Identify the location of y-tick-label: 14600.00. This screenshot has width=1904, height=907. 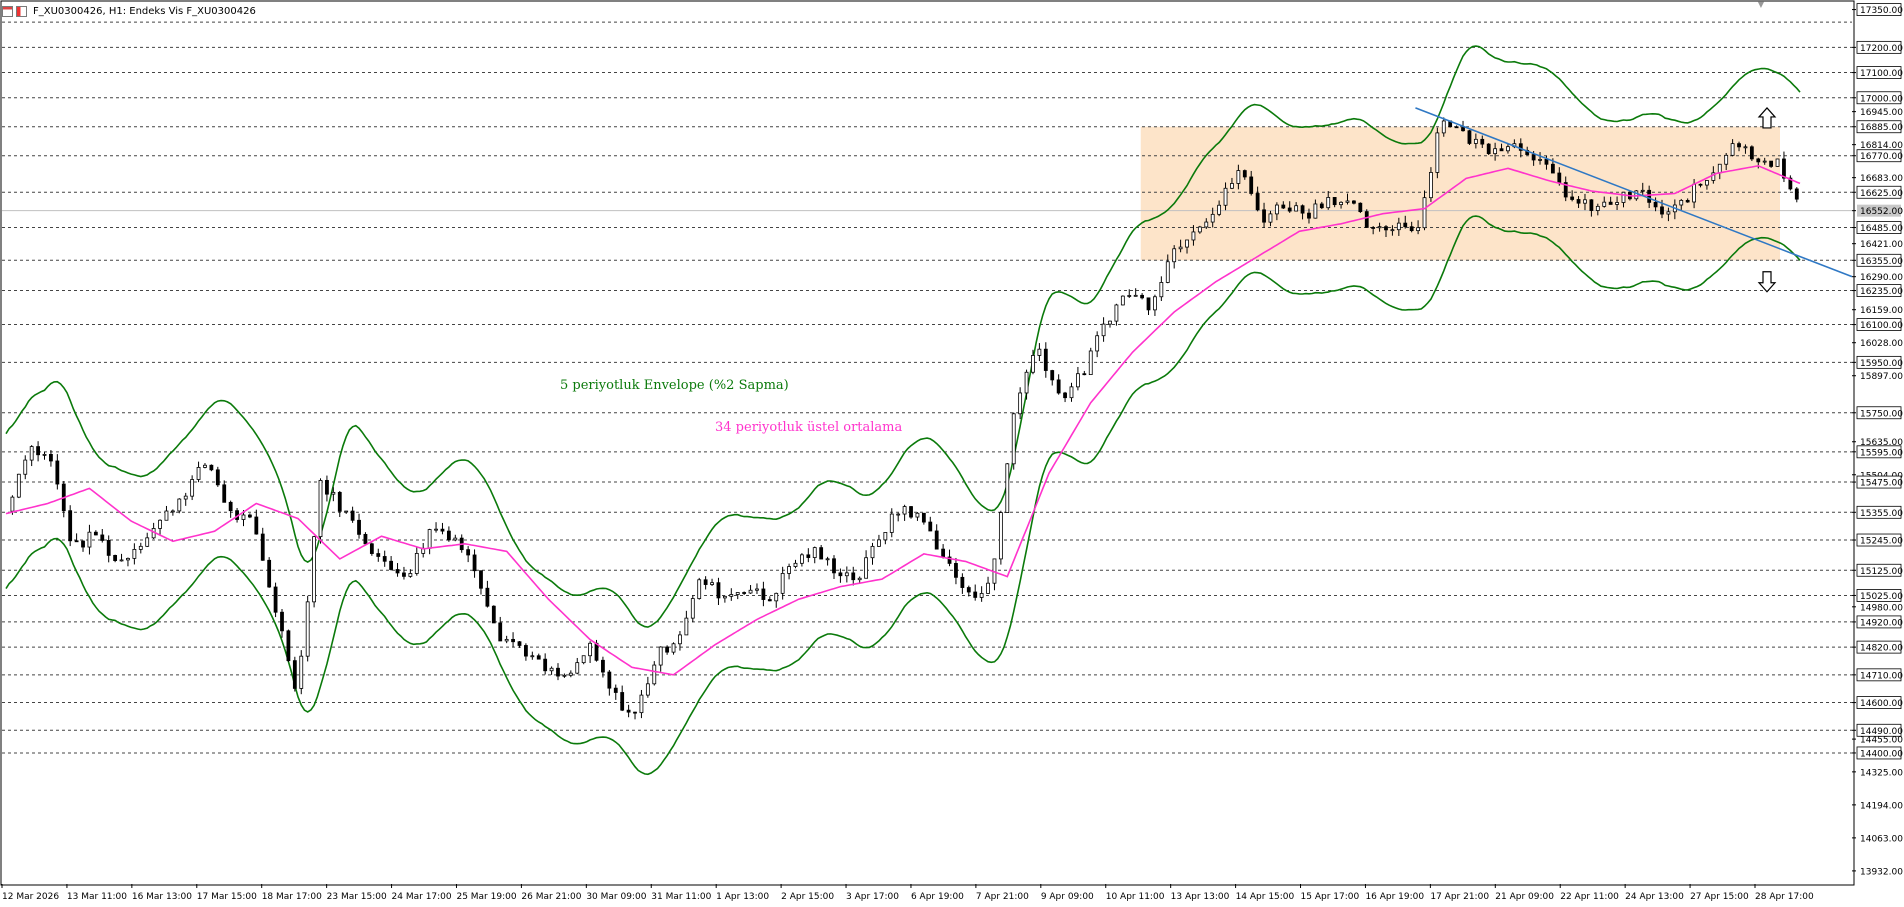
(1881, 704).